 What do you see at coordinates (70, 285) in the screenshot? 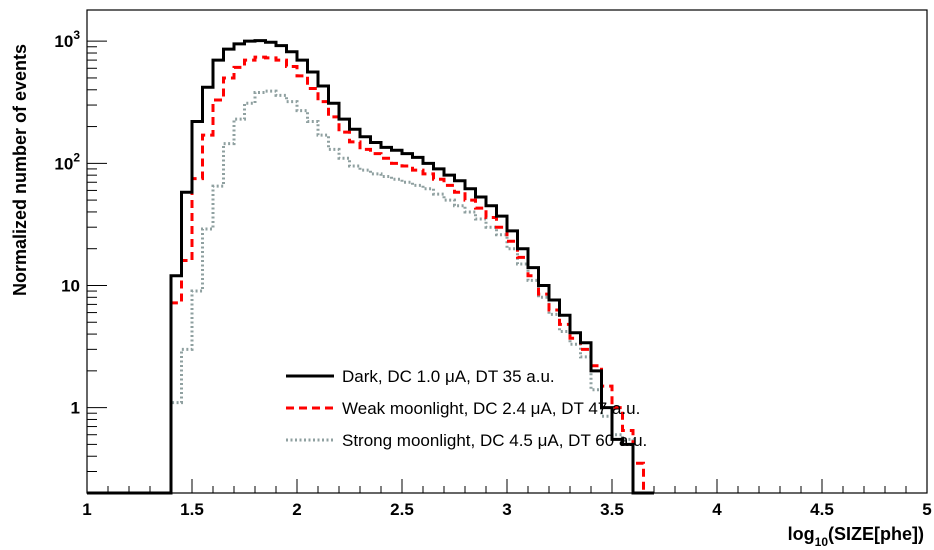
I see `y-tick-label: 10` at bounding box center [70, 285].